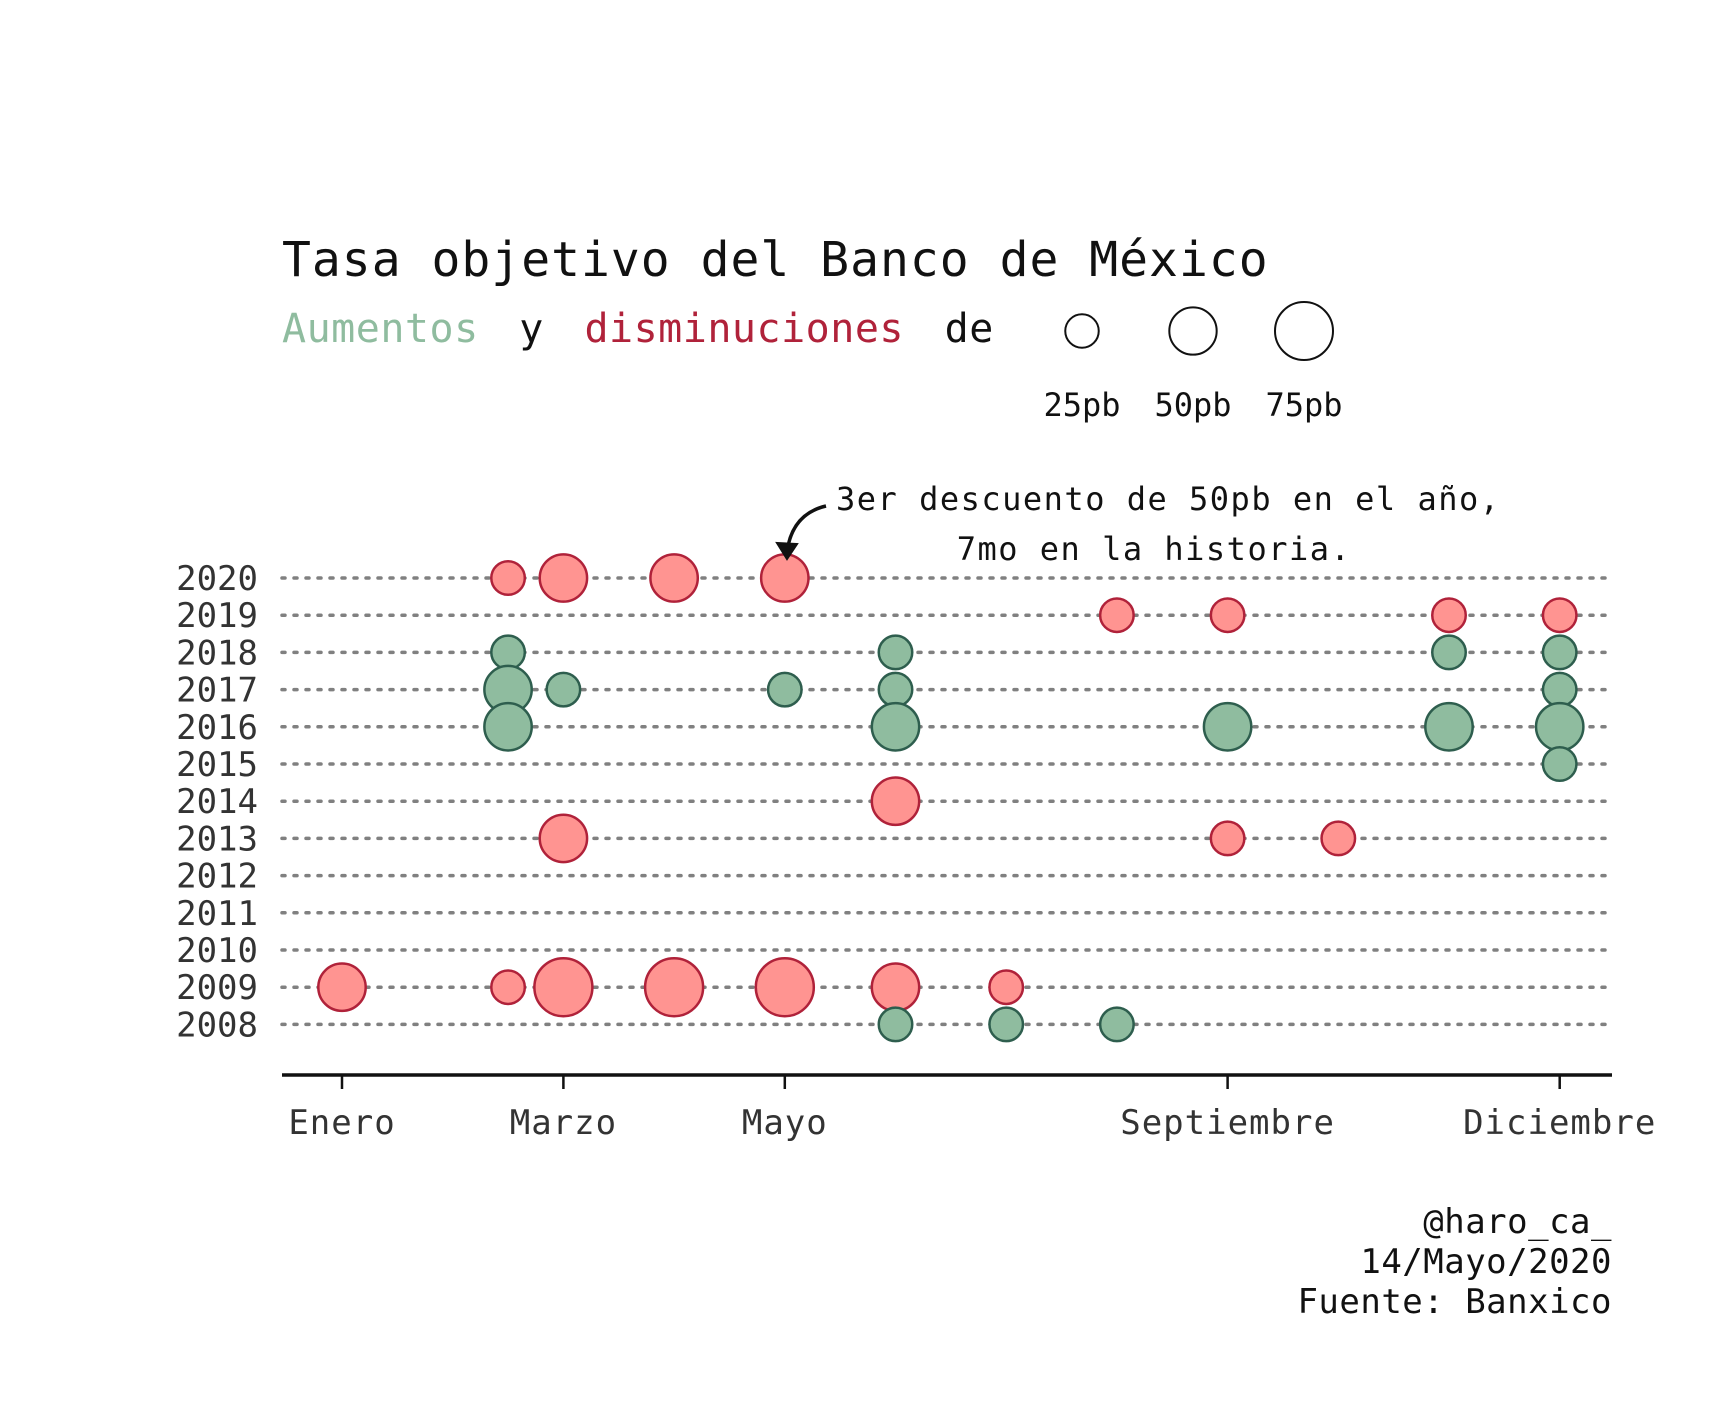 The height and width of the screenshot is (1428, 1722). Describe the element at coordinates (1517, 1222) in the screenshot. I see `credit-line-1: @haro_ca_` at that location.